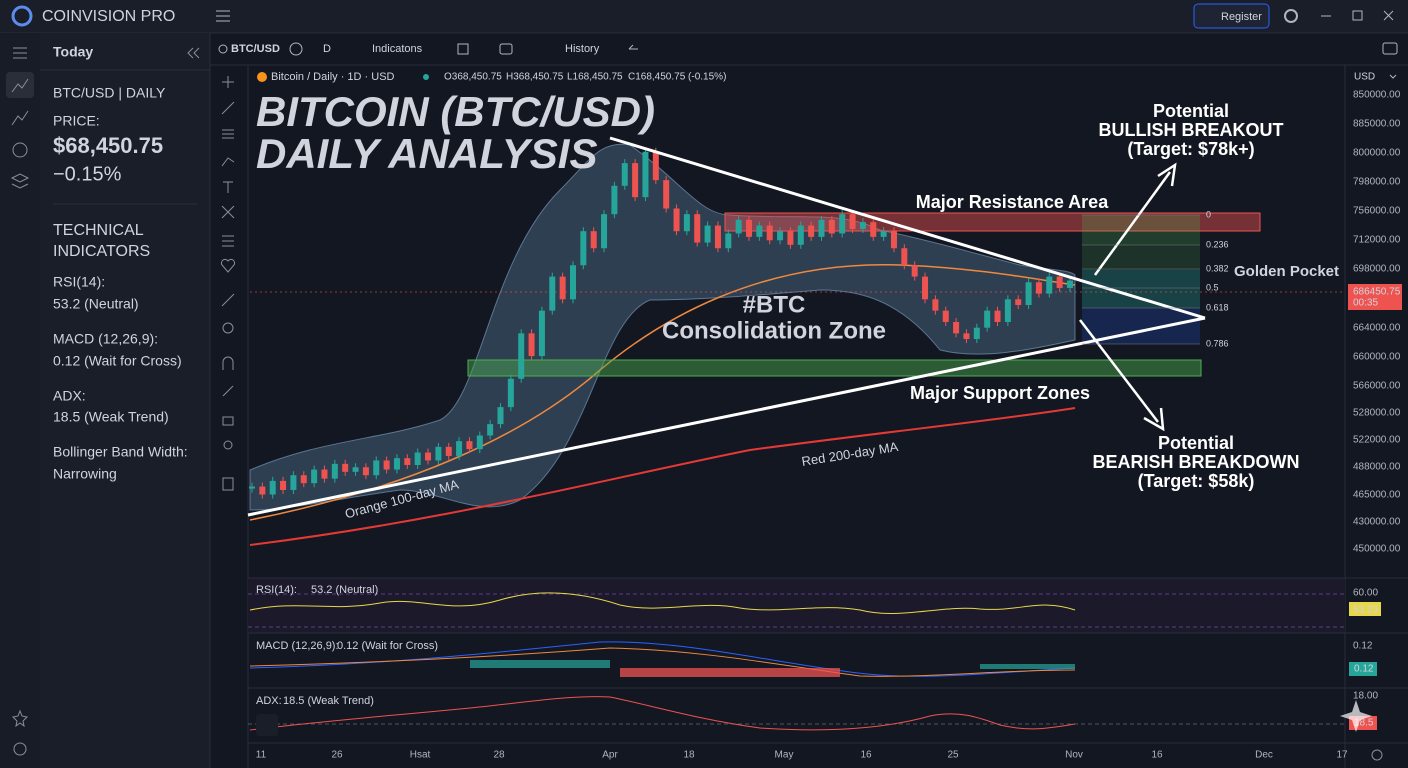 The width and height of the screenshot is (1408, 768). I want to click on price-axis-label: 756000.00, so click(1377, 211).